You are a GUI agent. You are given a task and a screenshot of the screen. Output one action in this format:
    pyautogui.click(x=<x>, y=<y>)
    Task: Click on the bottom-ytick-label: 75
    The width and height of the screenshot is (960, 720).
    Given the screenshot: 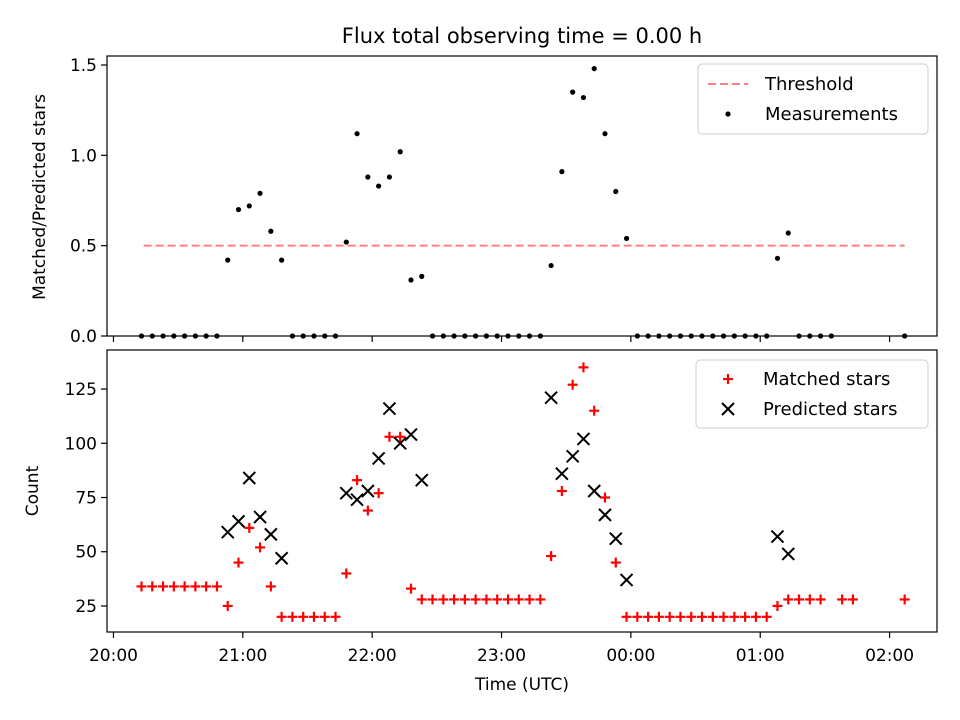 What is the action you would take?
    pyautogui.click(x=86, y=499)
    